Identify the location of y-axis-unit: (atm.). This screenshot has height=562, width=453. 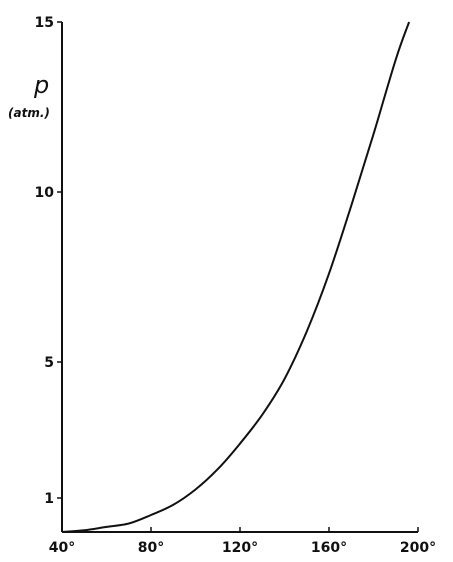
(29, 113).